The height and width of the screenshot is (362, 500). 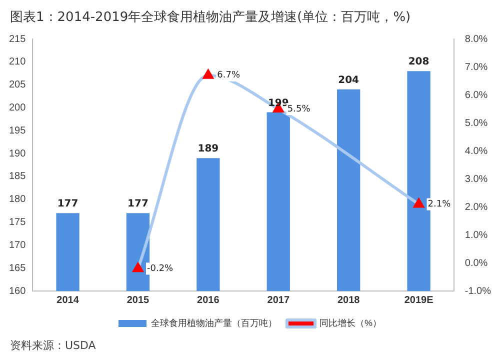 I want to click on y-tick-label: 210, so click(x=17, y=62).